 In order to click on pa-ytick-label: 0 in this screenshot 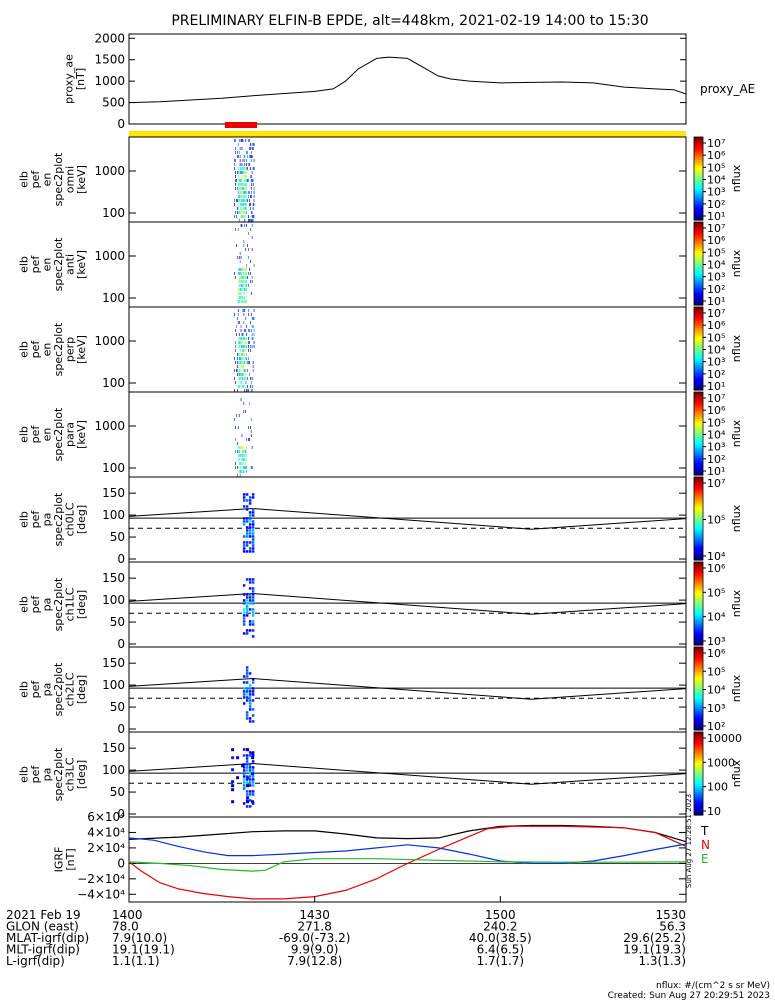, I will do `click(121, 729)`.